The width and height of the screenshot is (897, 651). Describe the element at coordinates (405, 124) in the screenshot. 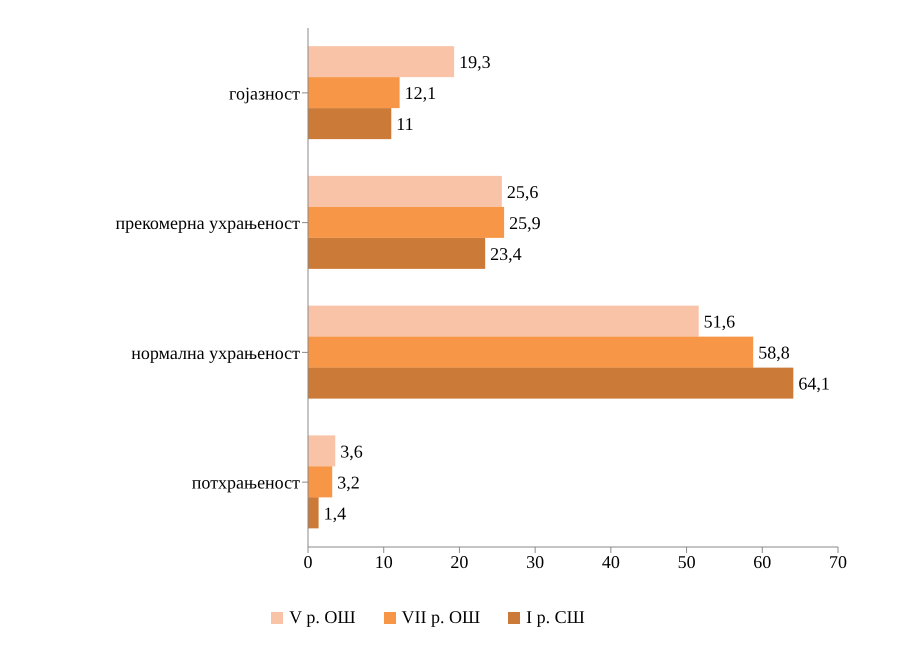

I see `data-label: 11` at that location.